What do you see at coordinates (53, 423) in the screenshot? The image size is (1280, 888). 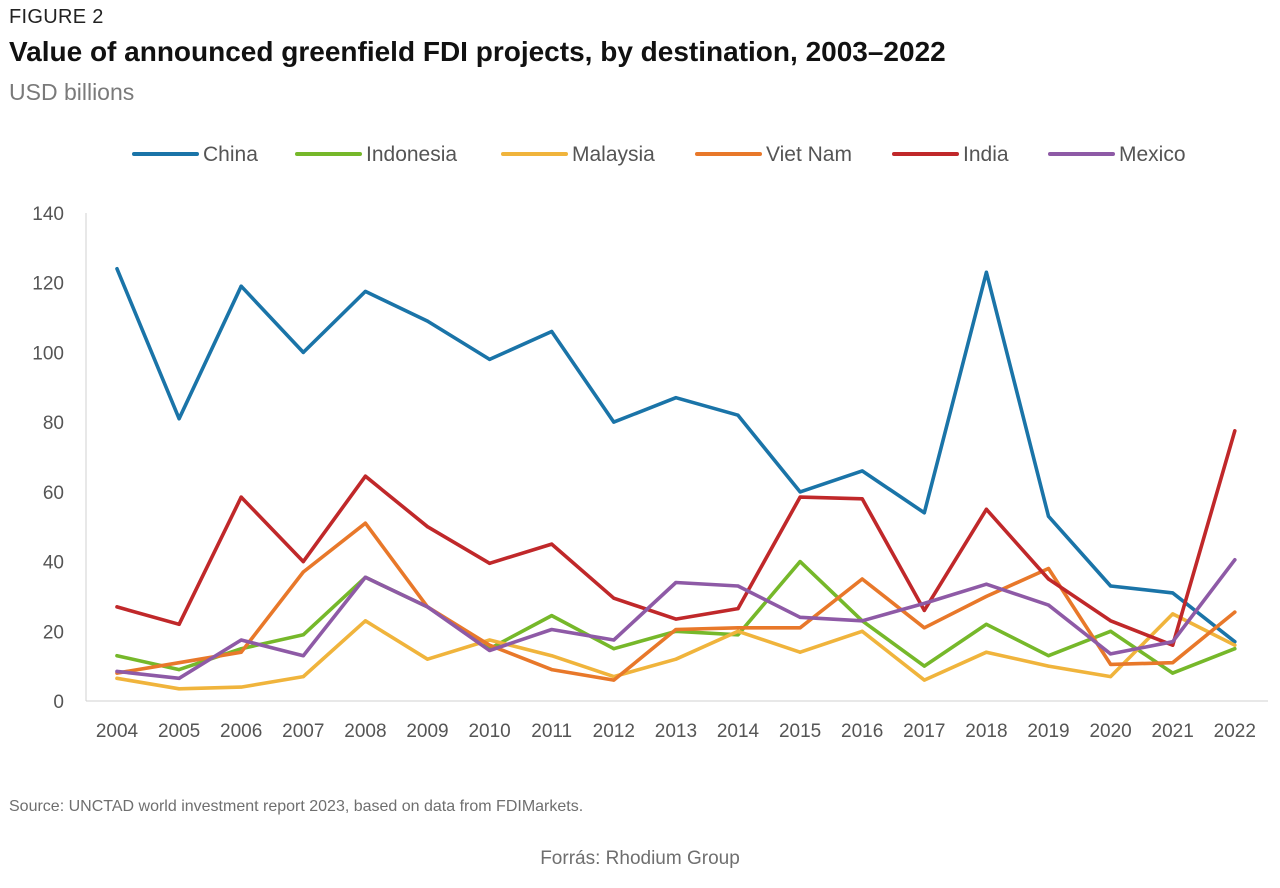 I see `y-tick-label: 80` at bounding box center [53, 423].